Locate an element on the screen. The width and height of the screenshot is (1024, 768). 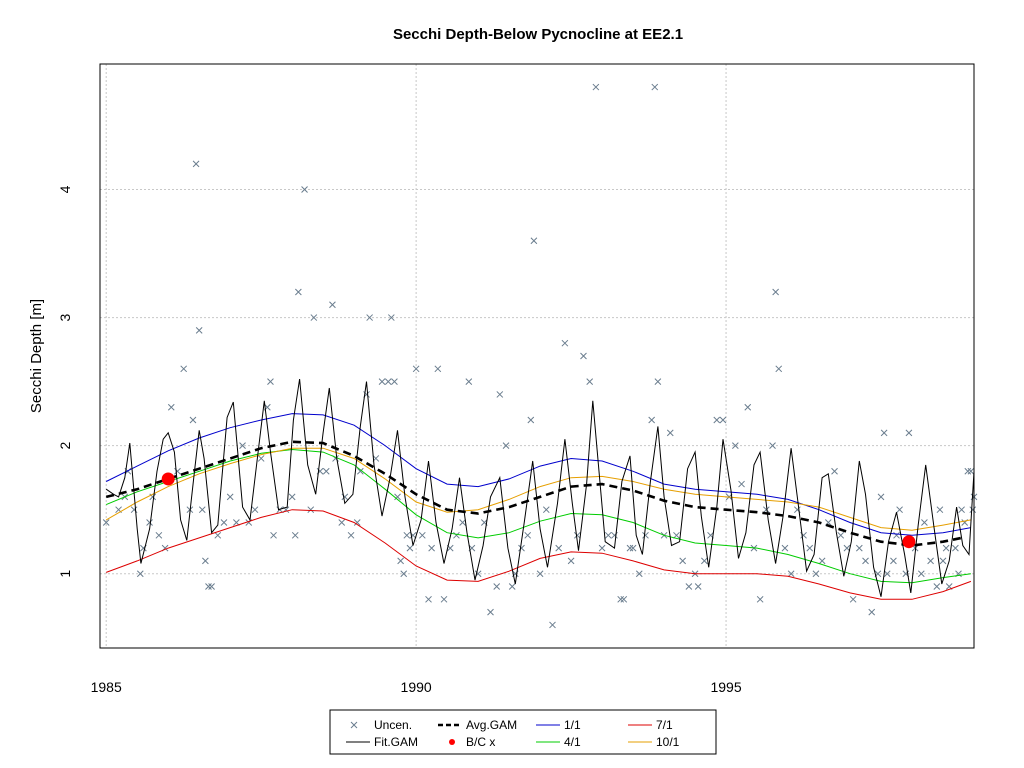
legend-label: B/C x is located at coordinates (480, 742).